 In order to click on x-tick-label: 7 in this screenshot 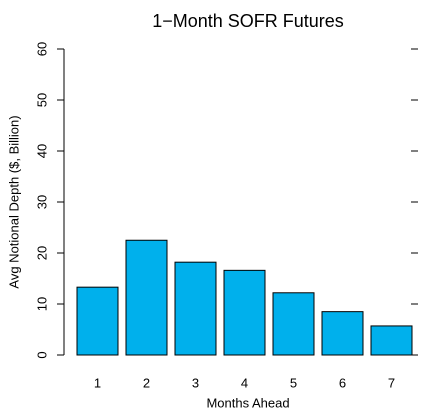, I will do `click(391, 382)`.